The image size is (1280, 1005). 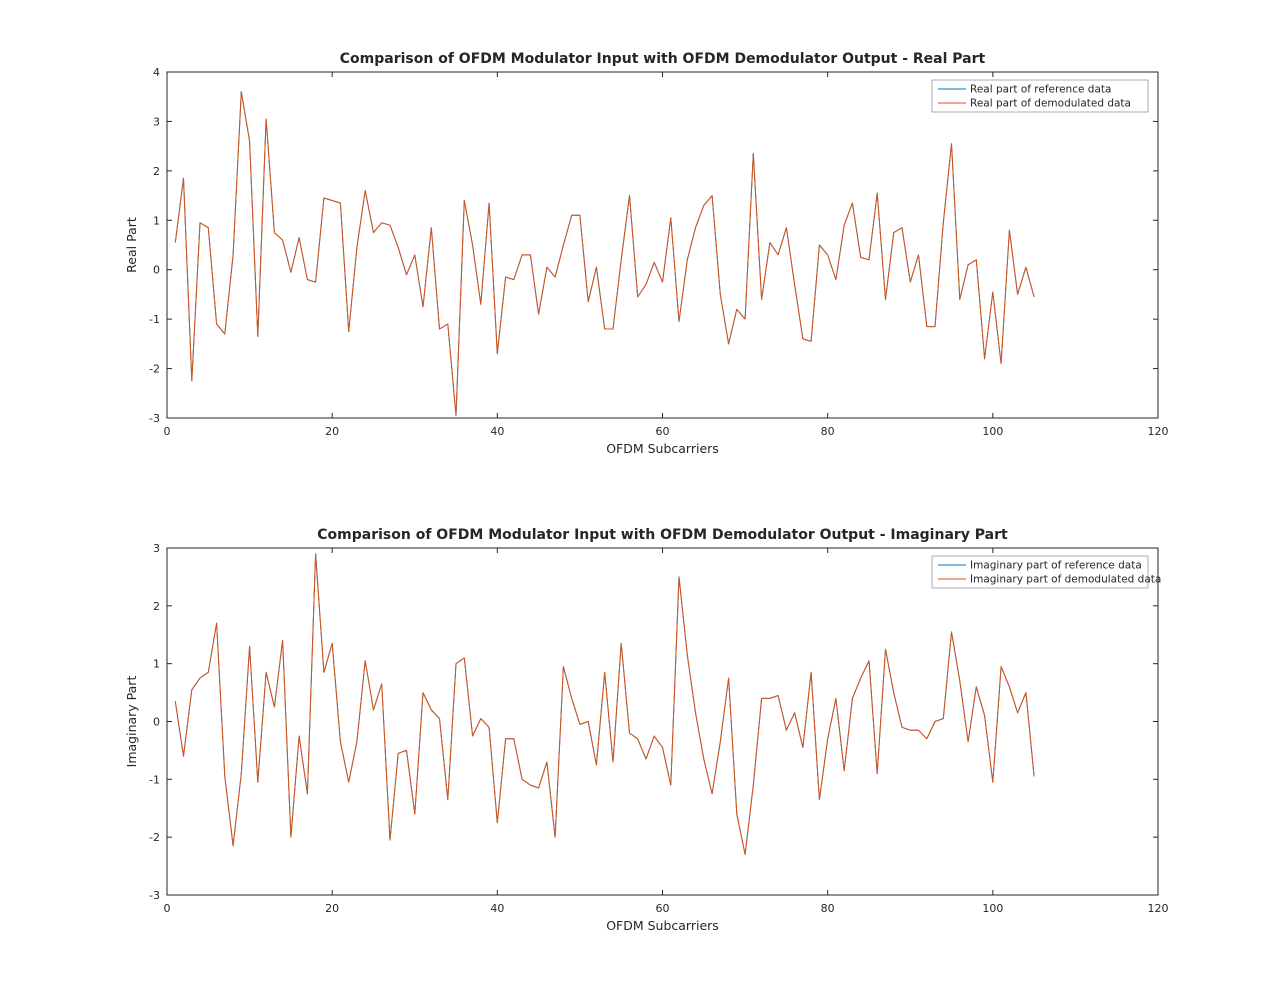 What do you see at coordinates (156, 72) in the screenshot?
I see `y-tick-label: 4` at bounding box center [156, 72].